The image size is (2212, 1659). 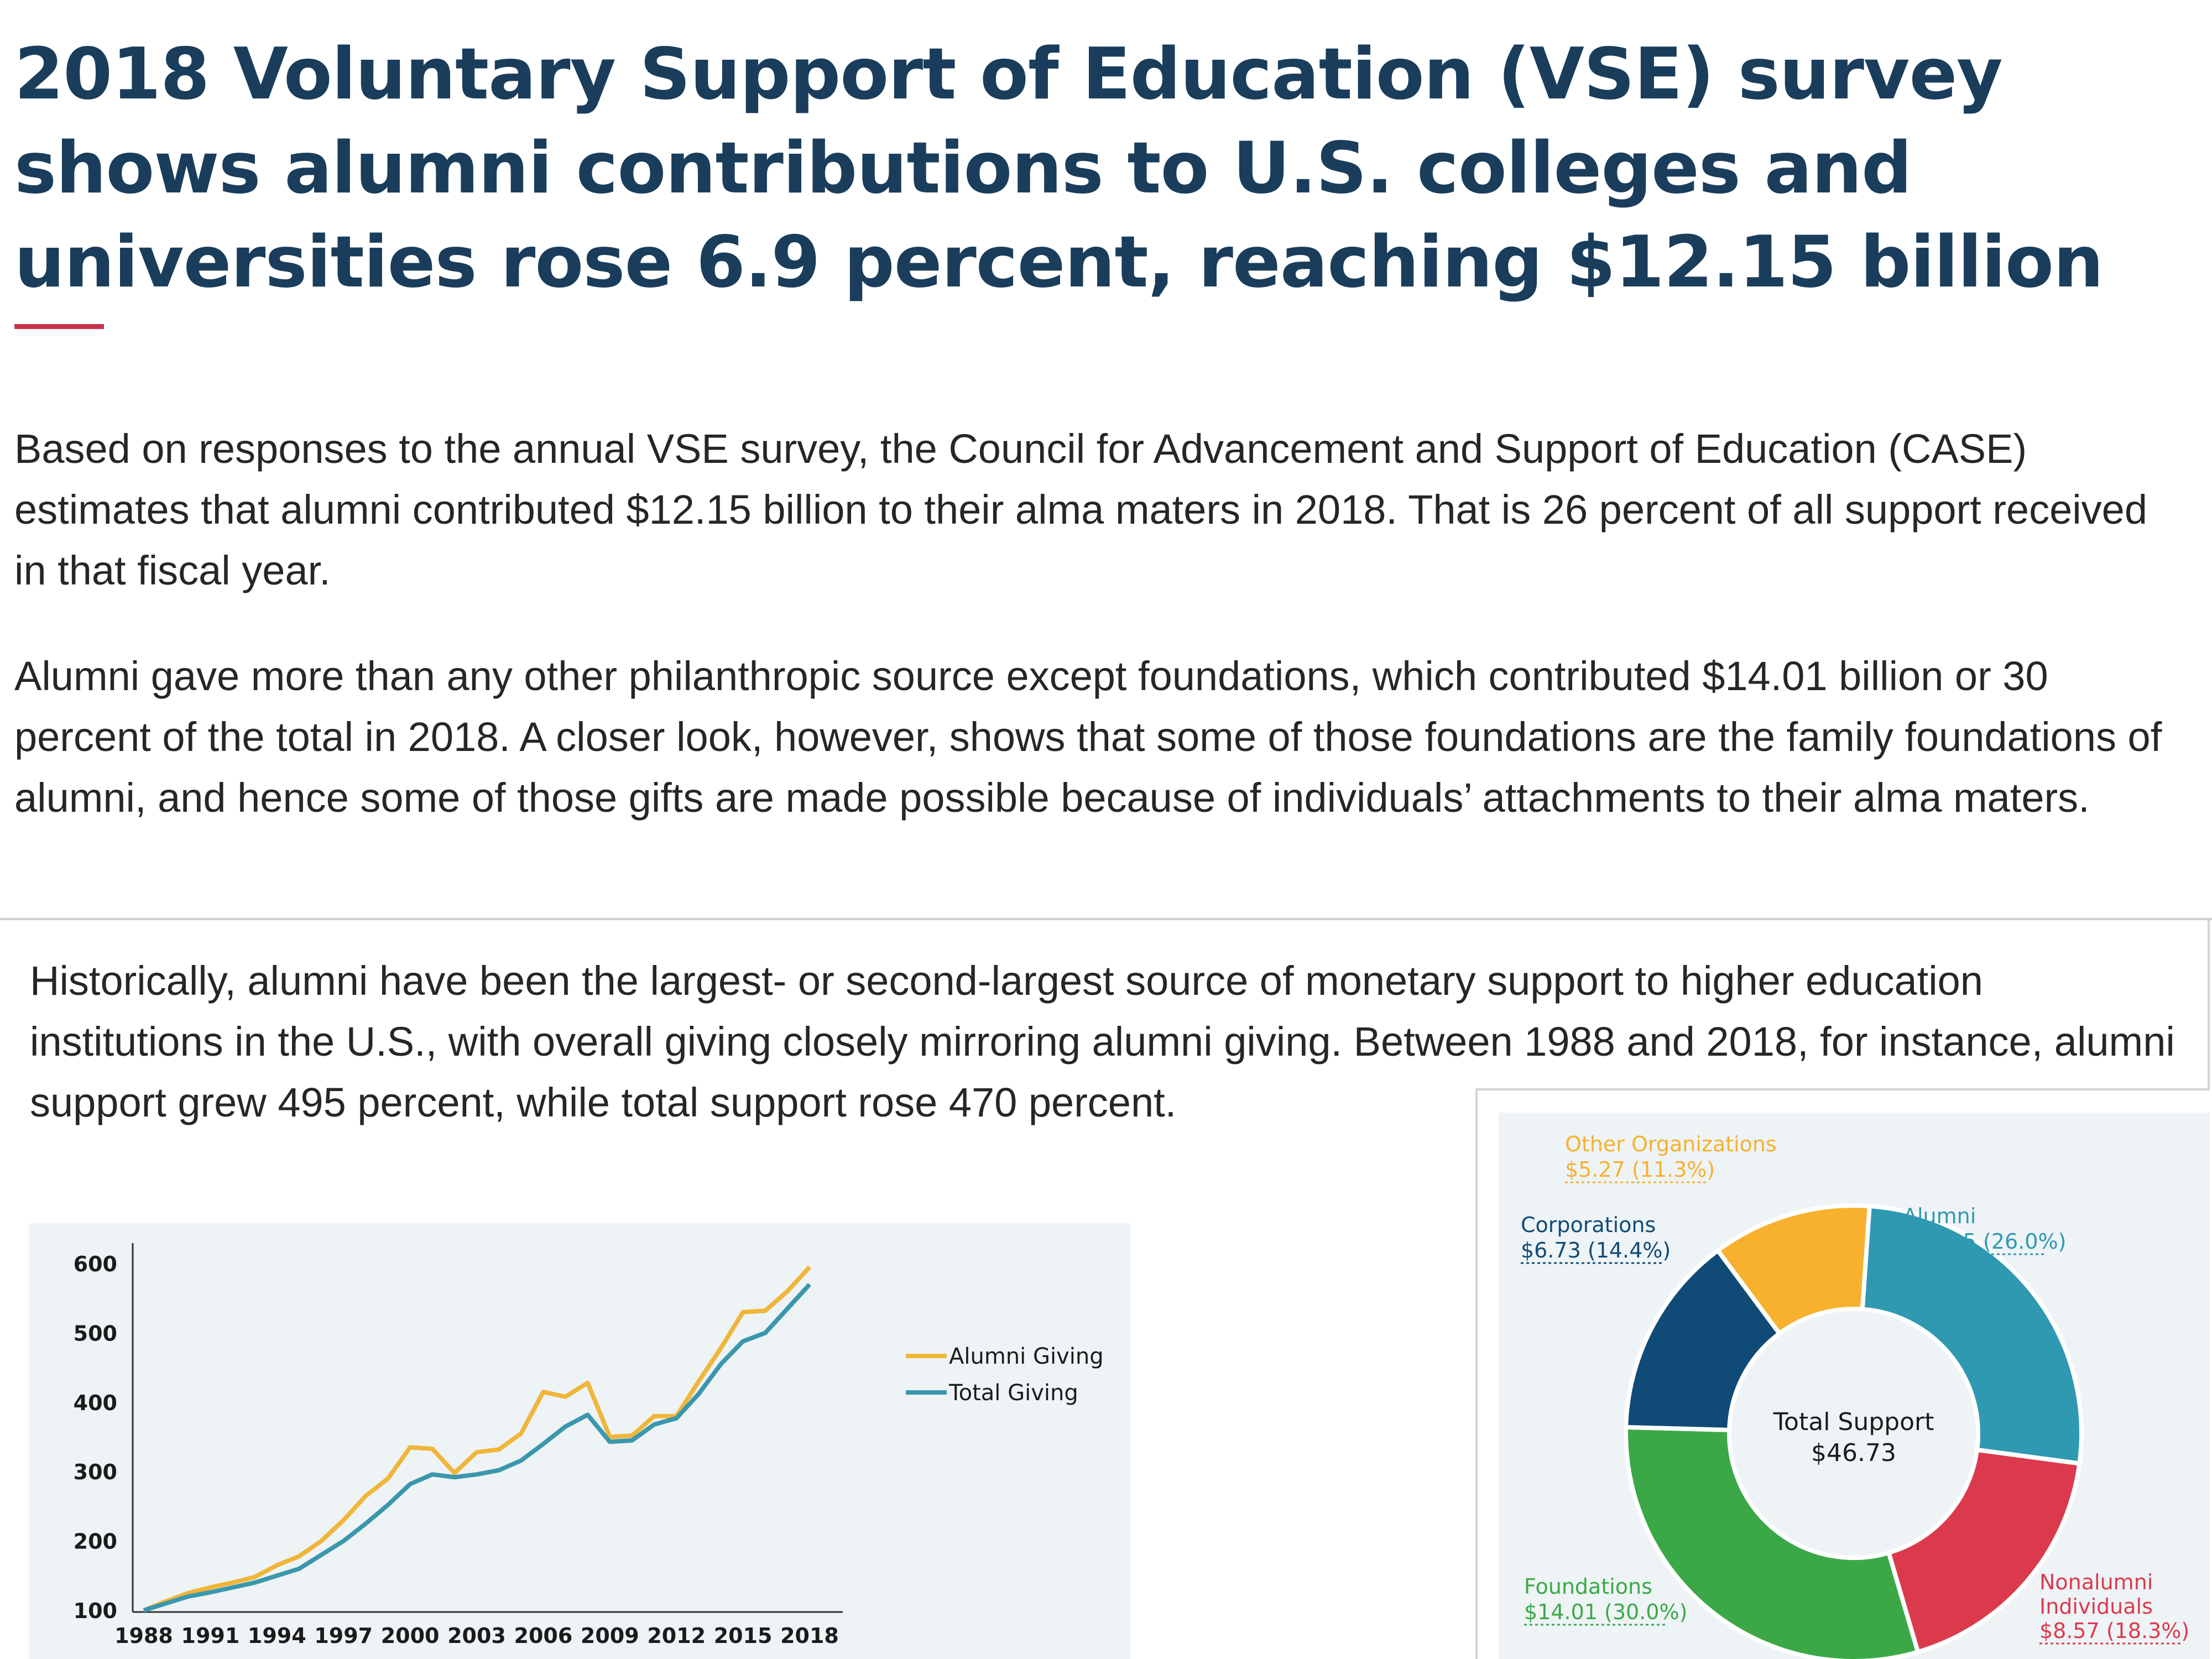 What do you see at coordinates (411, 1636) in the screenshot?
I see `x-tick-label: 2000` at bounding box center [411, 1636].